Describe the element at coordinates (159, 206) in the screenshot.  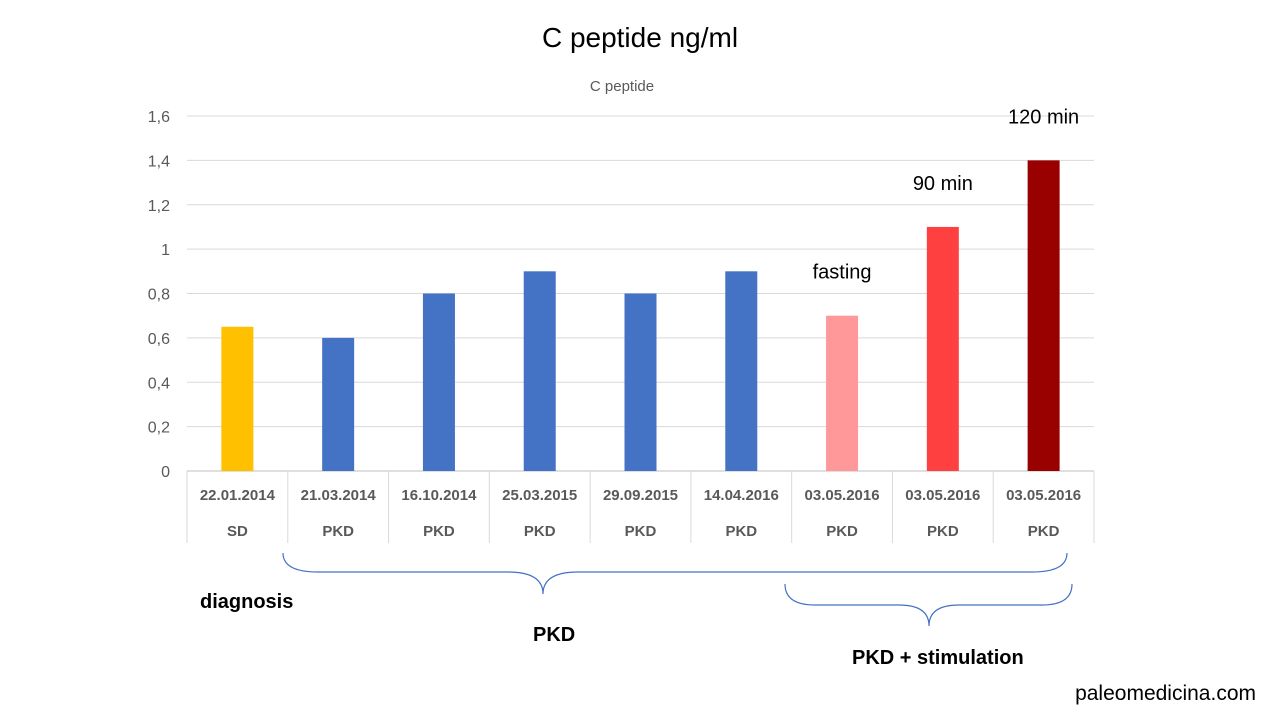
I see `y-tick-label: 1,2` at that location.